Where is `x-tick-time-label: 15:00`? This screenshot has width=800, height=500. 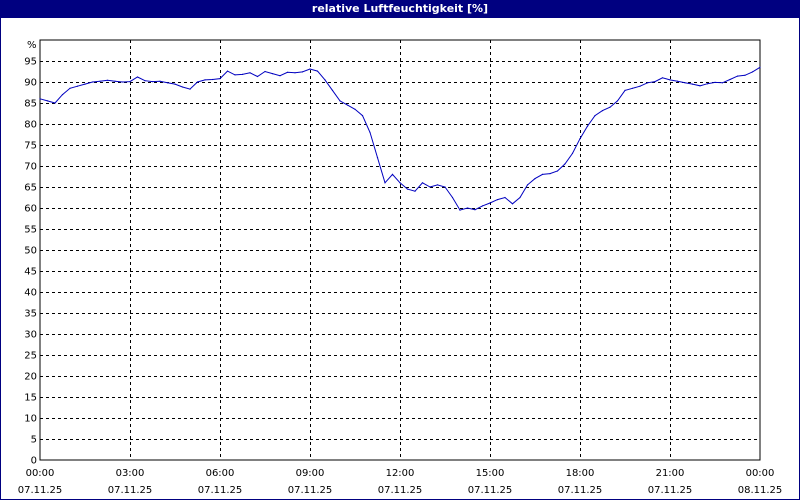 x-tick-time-label: 15:00 is located at coordinates (490, 473).